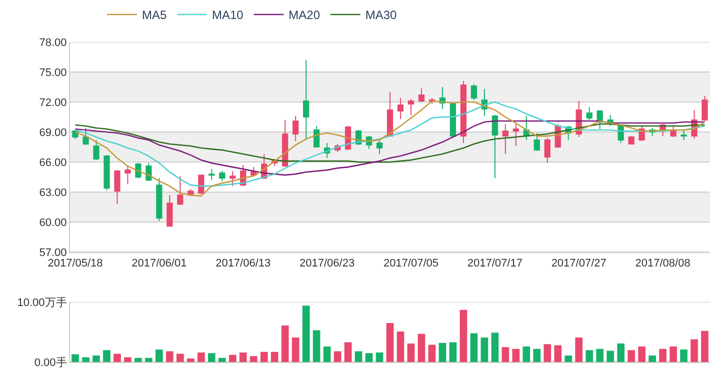 The width and height of the screenshot is (723, 378). What do you see at coordinates (50, 362) in the screenshot?
I see `y-tick-label: 0.00手` at bounding box center [50, 362].